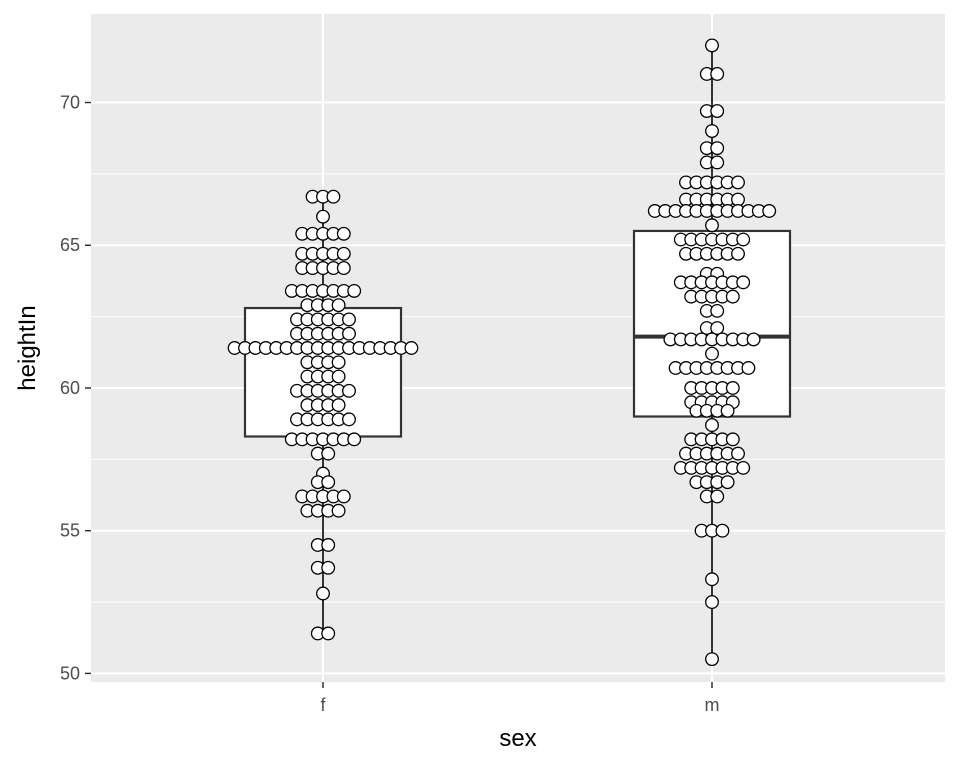  Describe the element at coordinates (70, 388) in the screenshot. I see `y-tick-label: 60` at that location.